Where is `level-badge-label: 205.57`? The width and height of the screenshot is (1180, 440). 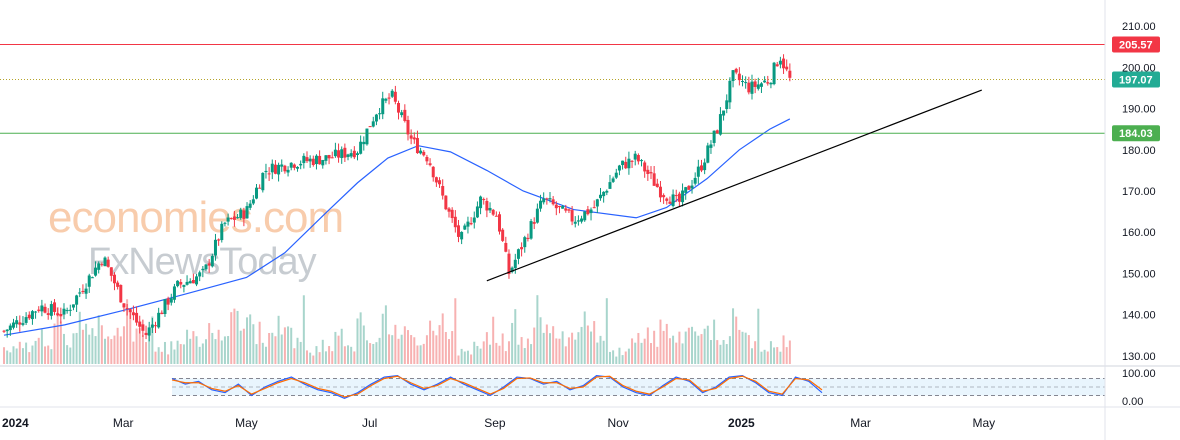
level-badge-label: 205.57 is located at coordinates (1136, 45).